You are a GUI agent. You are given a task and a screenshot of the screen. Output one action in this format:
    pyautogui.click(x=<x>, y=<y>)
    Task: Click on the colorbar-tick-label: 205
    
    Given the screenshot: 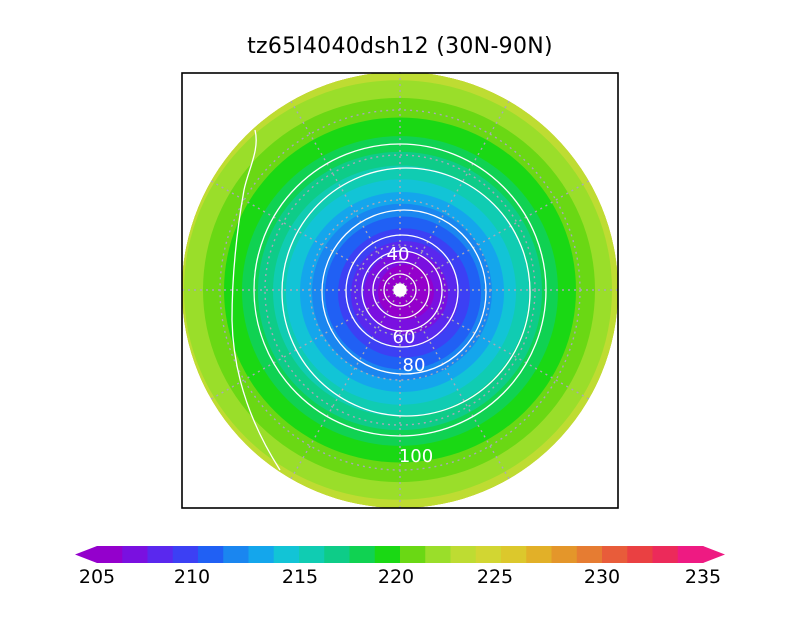 What is the action you would take?
    pyautogui.click(x=97, y=577)
    